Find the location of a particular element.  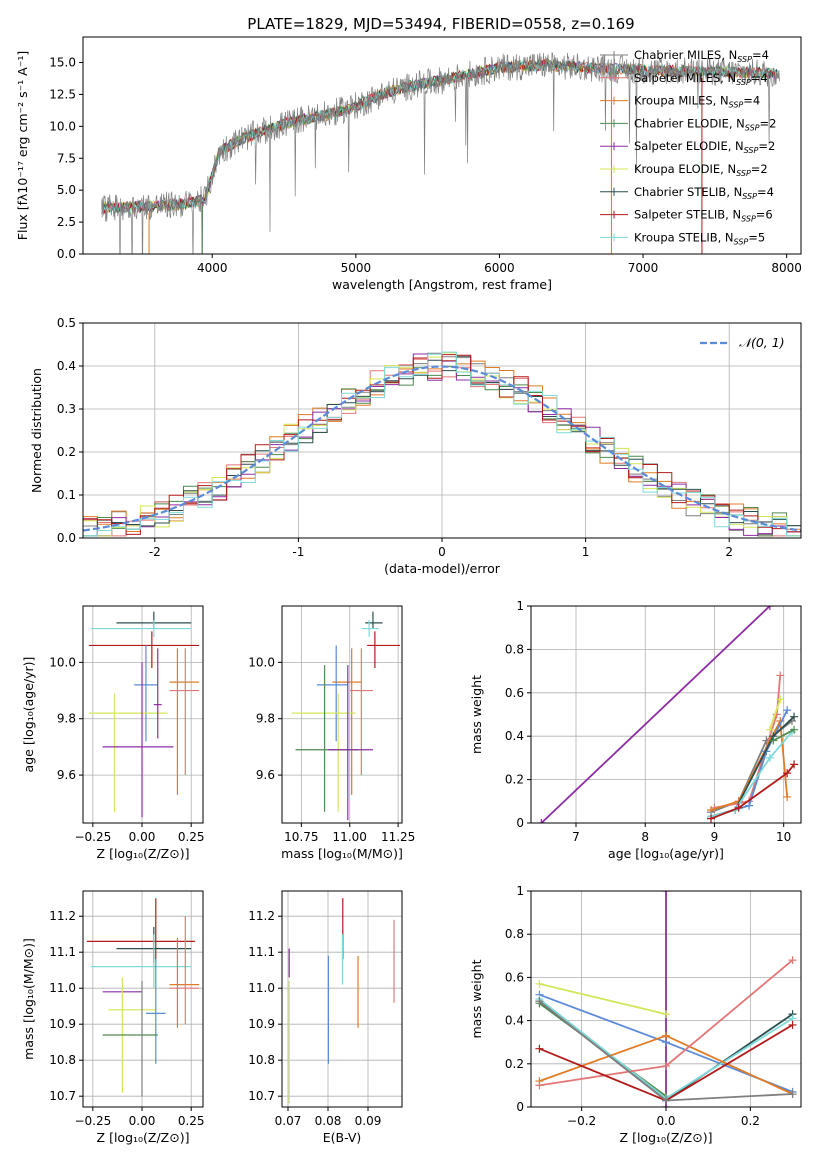

y-tick-label: 0.4 is located at coordinates (514, 1021).